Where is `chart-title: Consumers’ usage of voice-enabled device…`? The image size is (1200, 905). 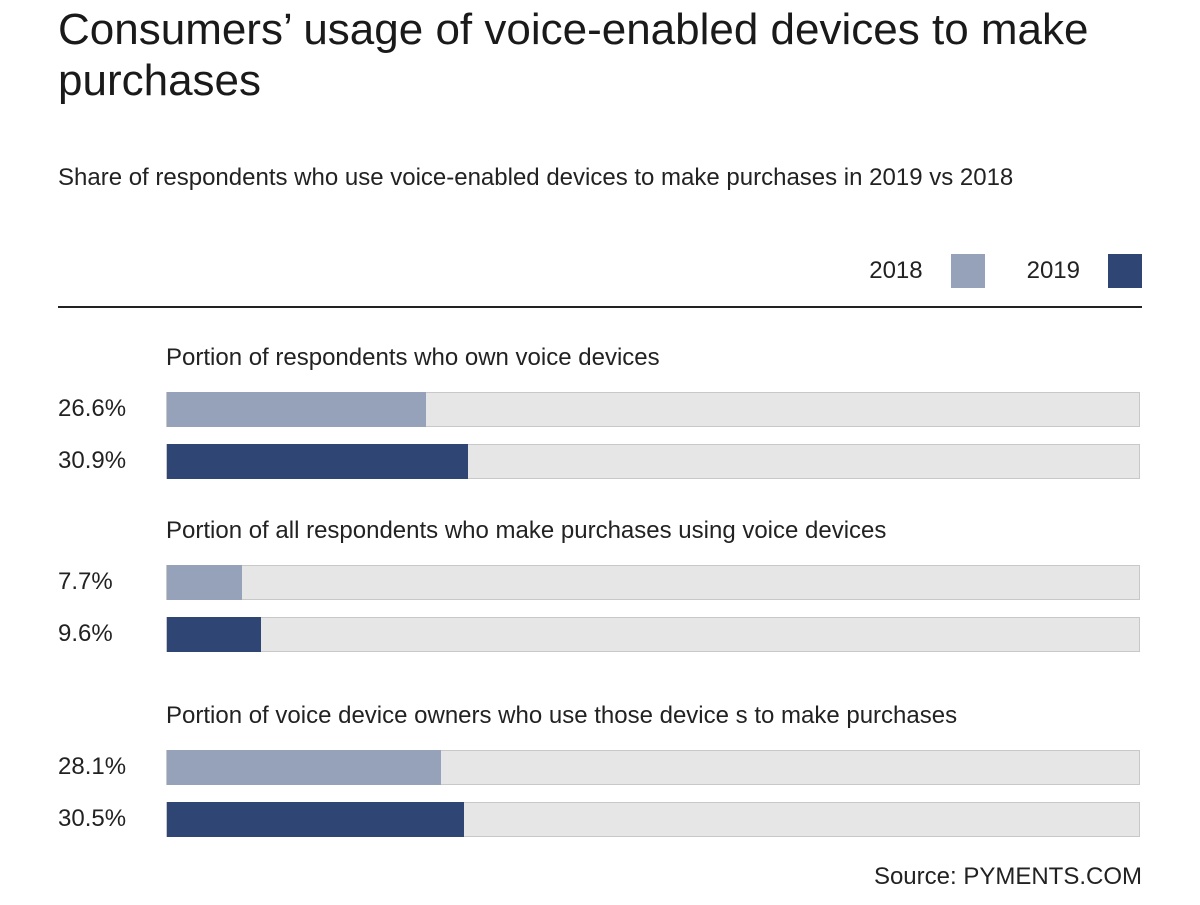
chart-title: Consumers’ usage of voice-enabled device… is located at coordinates (573, 55).